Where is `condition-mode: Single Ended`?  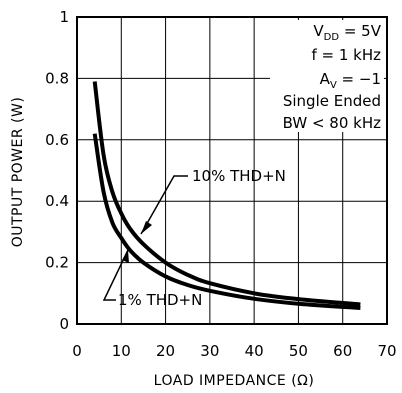
condition-mode: Single Ended is located at coordinates (332, 101).